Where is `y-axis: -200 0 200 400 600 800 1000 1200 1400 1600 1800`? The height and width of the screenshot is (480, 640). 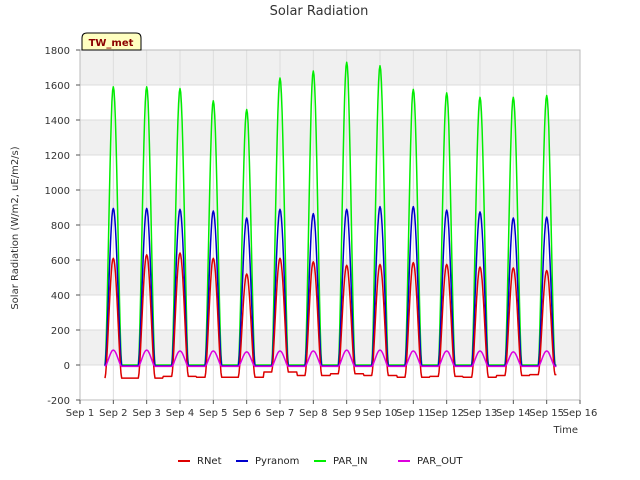 y-axis: -200 0 200 400 600 800 1000 1200 1400 1600 1800 is located at coordinates (62, 226).